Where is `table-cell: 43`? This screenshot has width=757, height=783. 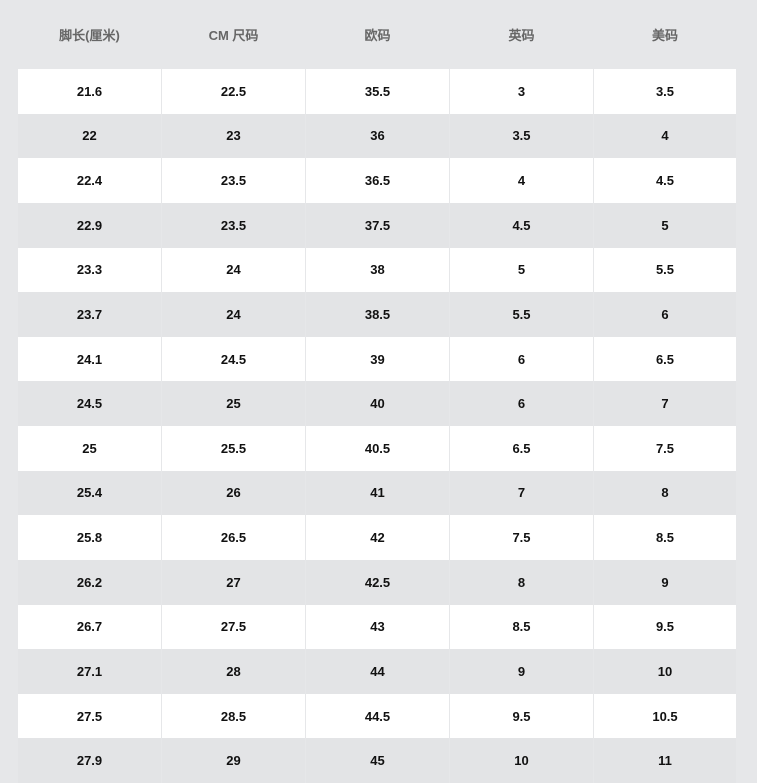
table-cell: 43 is located at coordinates (377, 627).